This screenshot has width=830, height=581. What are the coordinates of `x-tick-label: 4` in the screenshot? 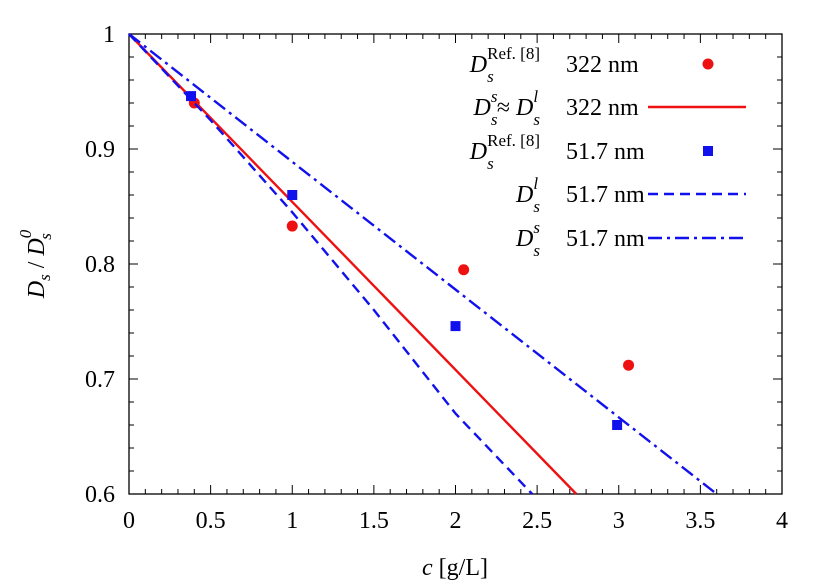 It's located at (782, 521).